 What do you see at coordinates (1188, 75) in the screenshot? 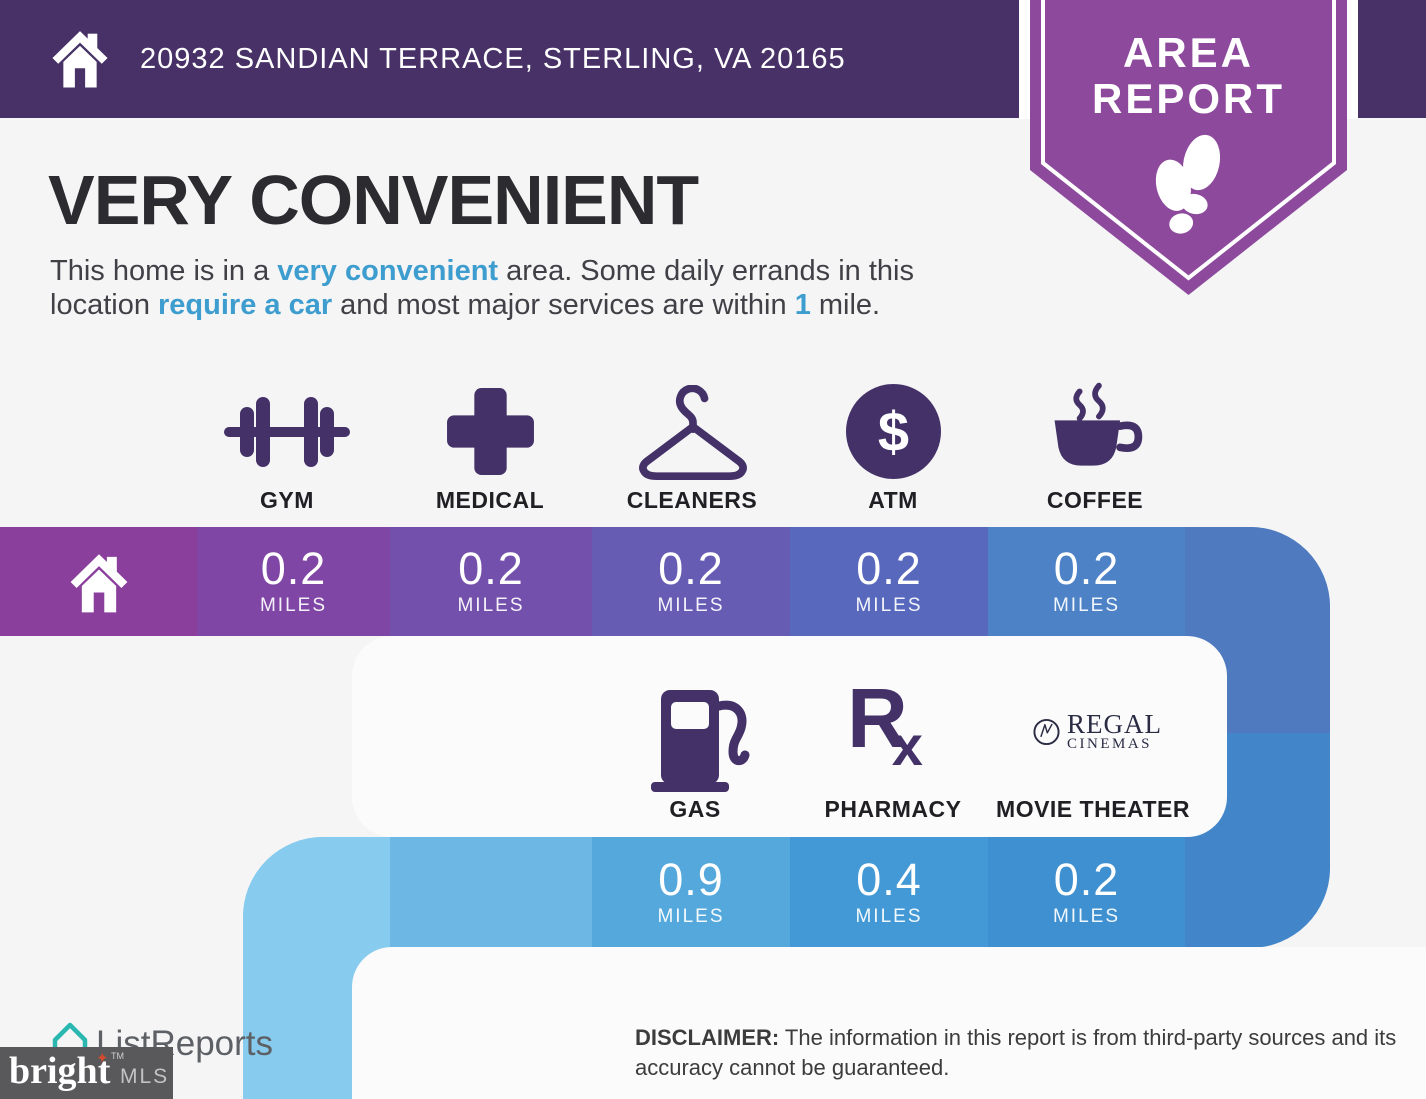
I see `badge-title: AREA REPORT` at bounding box center [1188, 75].